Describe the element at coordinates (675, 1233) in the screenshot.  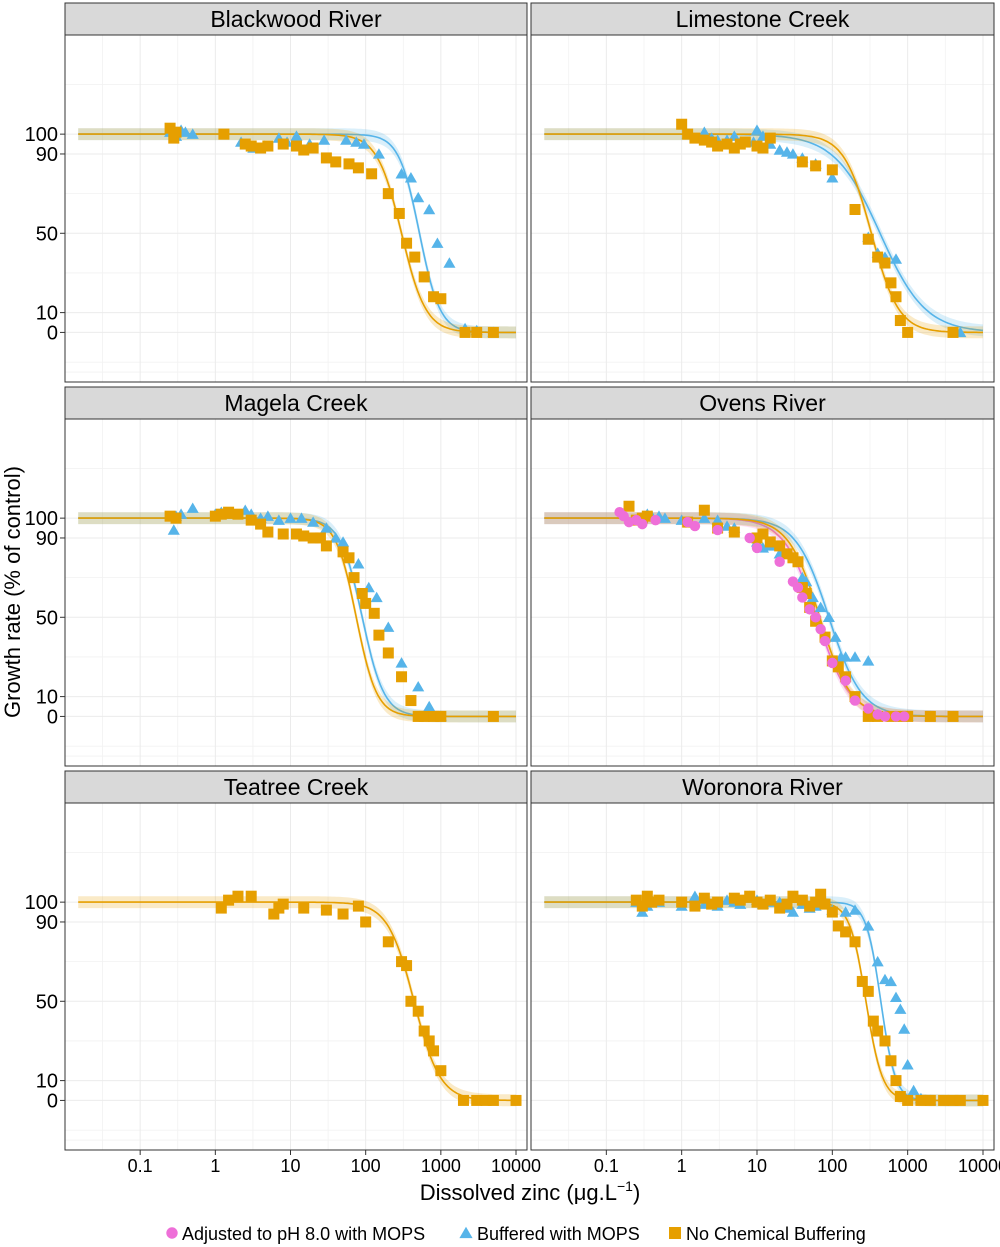
I see `legend-key-none` at that location.